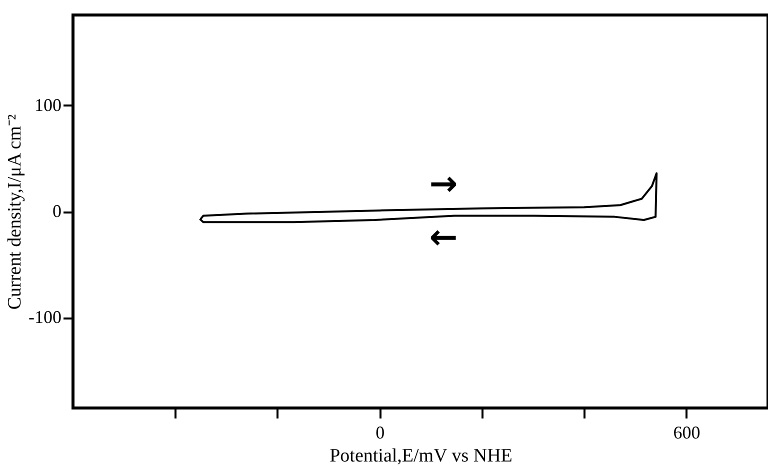 This screenshot has width=768, height=470. Describe the element at coordinates (443, 184) in the screenshot. I see `annotation: →` at that location.